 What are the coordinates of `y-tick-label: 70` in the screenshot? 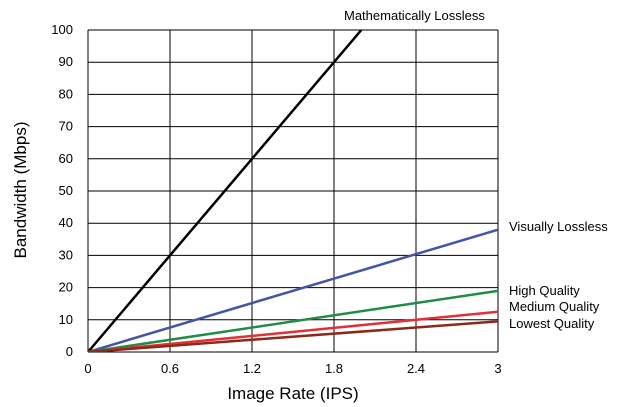 It's located at (66, 126).